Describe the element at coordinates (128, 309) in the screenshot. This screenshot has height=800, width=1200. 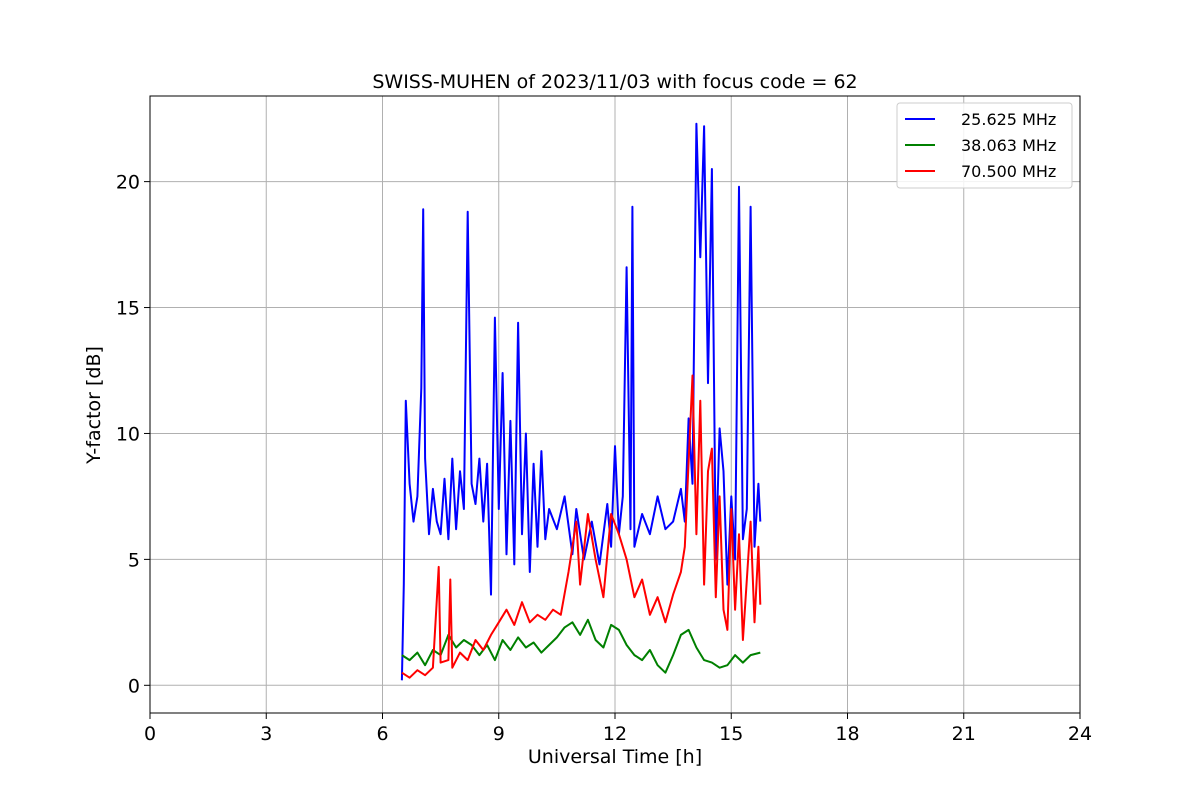
I see `y-tick-label: 15` at that location.